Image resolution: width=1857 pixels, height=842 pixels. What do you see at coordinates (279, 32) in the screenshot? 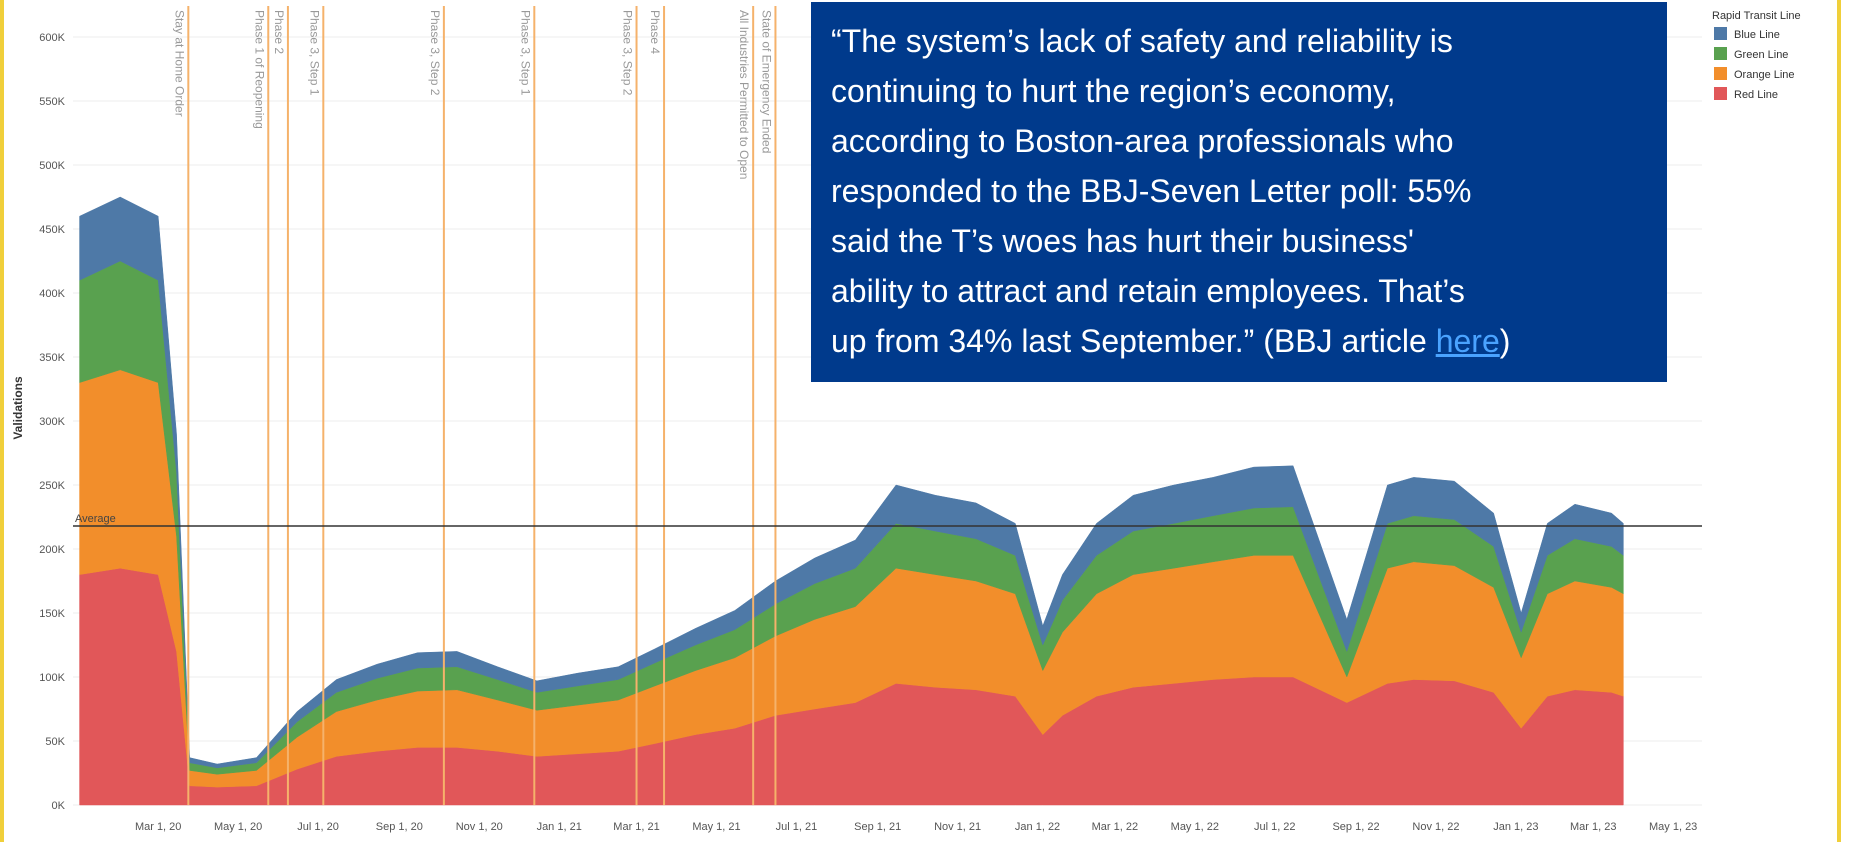
I see `event-label: Phase 2` at bounding box center [279, 32].